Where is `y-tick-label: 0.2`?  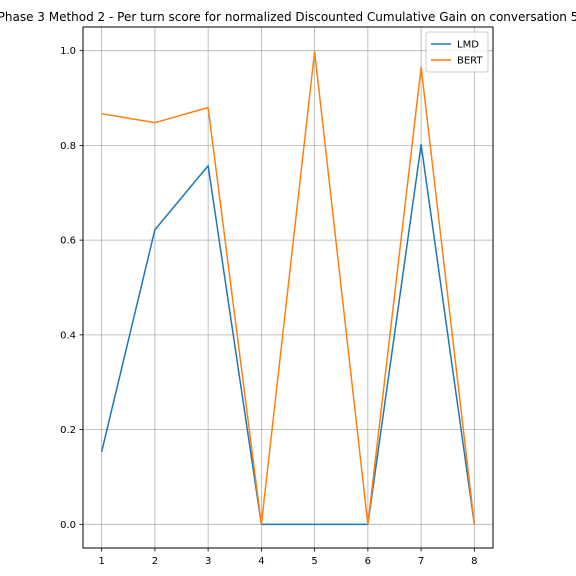 y-tick-label: 0.2 is located at coordinates (68, 430).